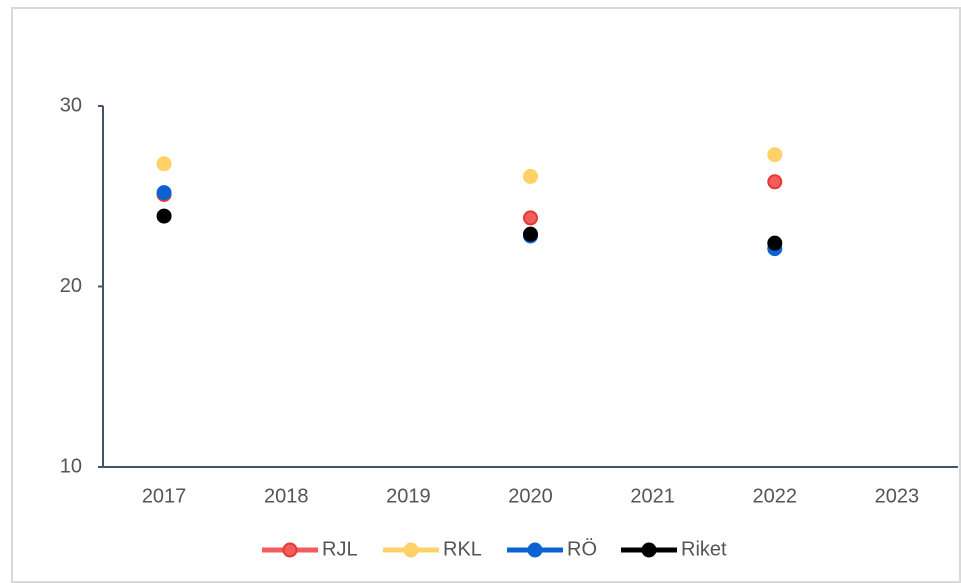 Image resolution: width=961 pixels, height=583 pixels. What do you see at coordinates (286, 496) in the screenshot?
I see `x-tick-label: 2018` at bounding box center [286, 496].